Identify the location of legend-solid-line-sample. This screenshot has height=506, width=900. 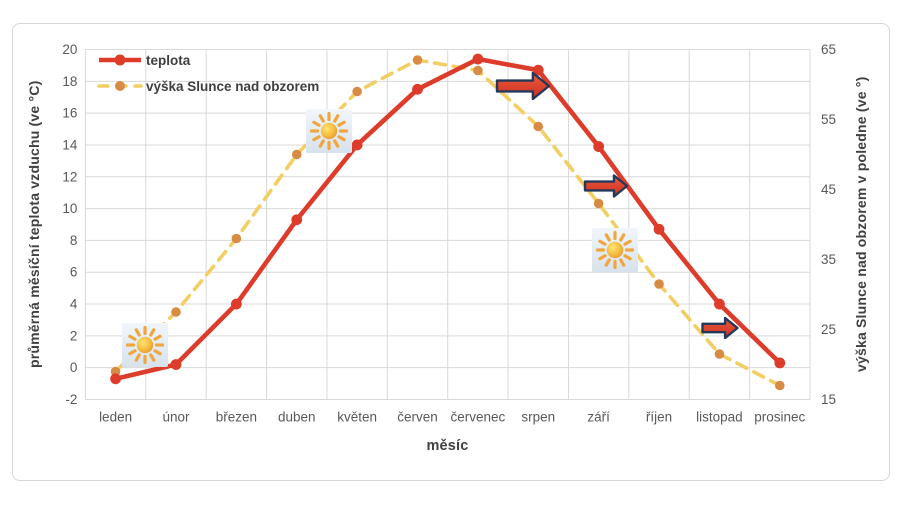
(120, 60).